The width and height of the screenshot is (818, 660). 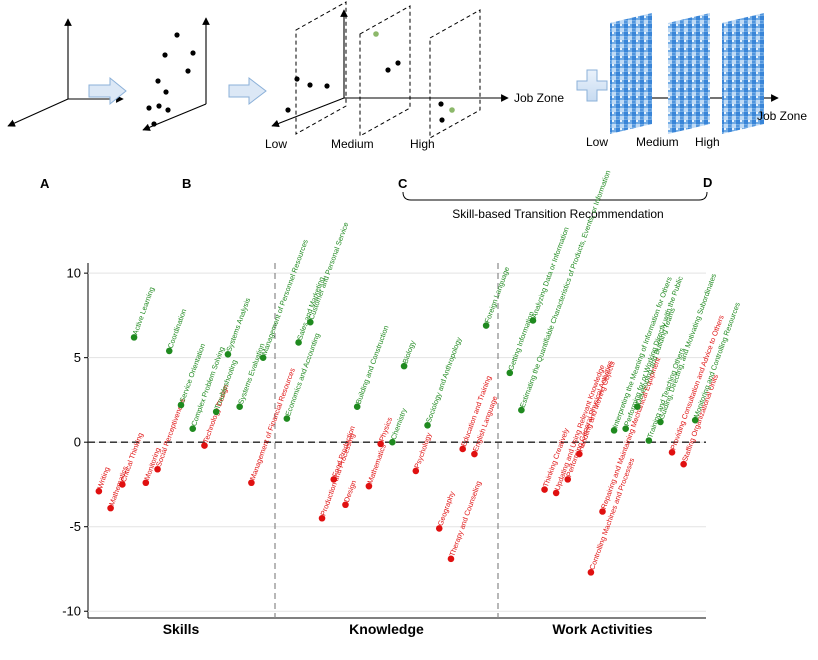 What do you see at coordinates (549, 272) in the screenshot?
I see `point-label: Analyzing Data or Information` at bounding box center [549, 272].